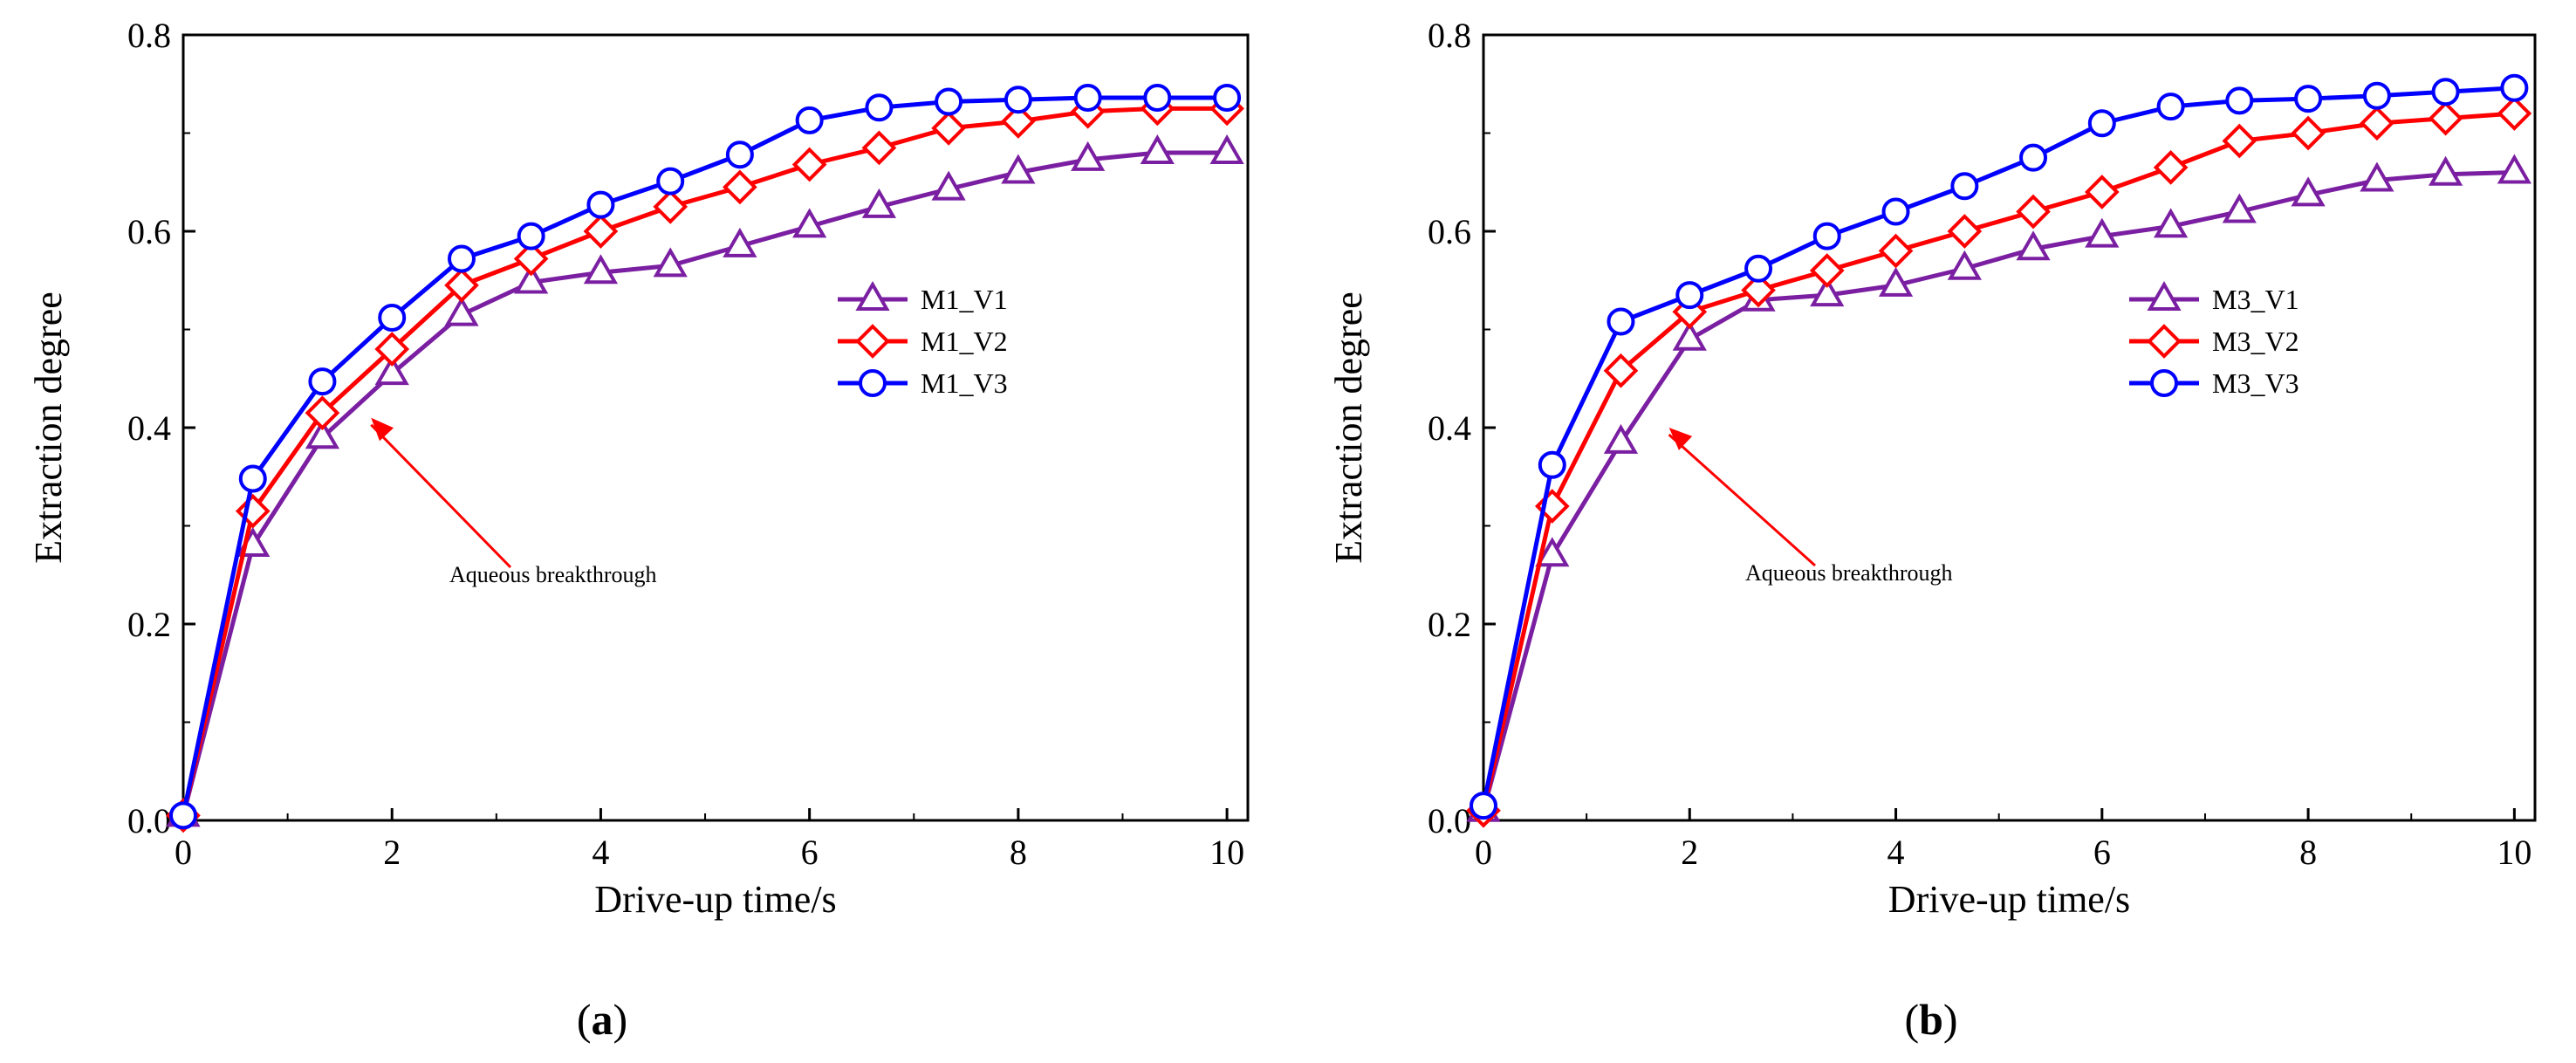  What do you see at coordinates (149, 428) in the screenshot?
I see `y-tick-label: 0.4` at bounding box center [149, 428].